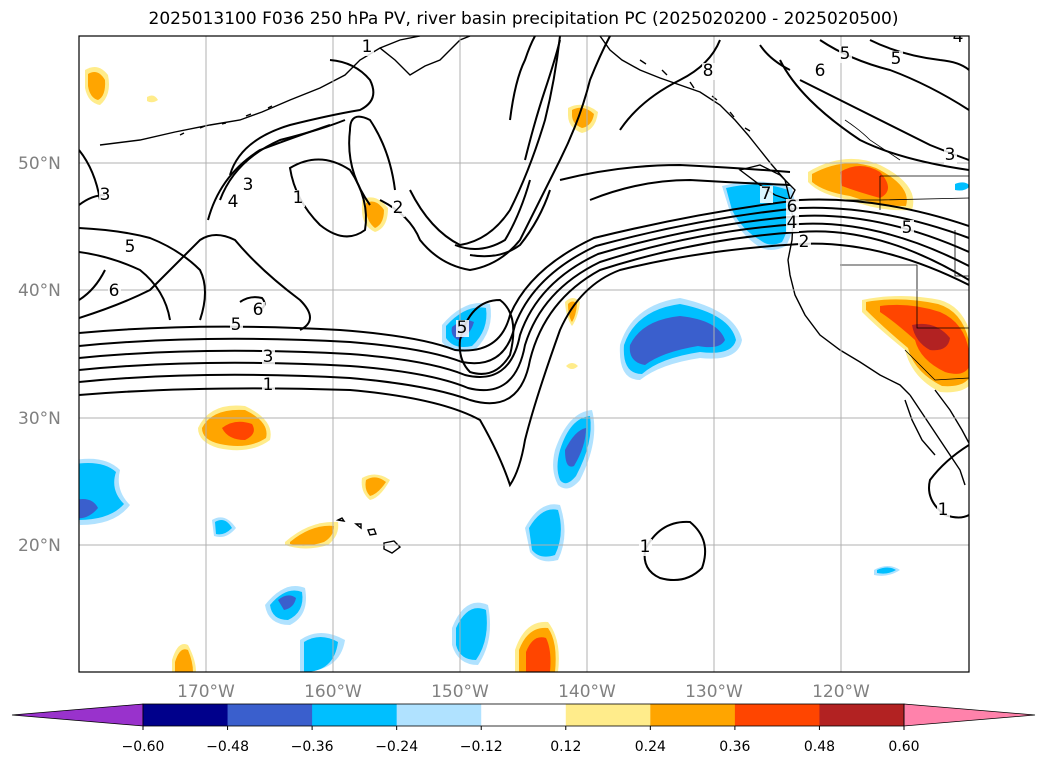  What do you see at coordinates (312, 747) in the screenshot?
I see `colorbar-tick-label: −0.36` at bounding box center [312, 747].